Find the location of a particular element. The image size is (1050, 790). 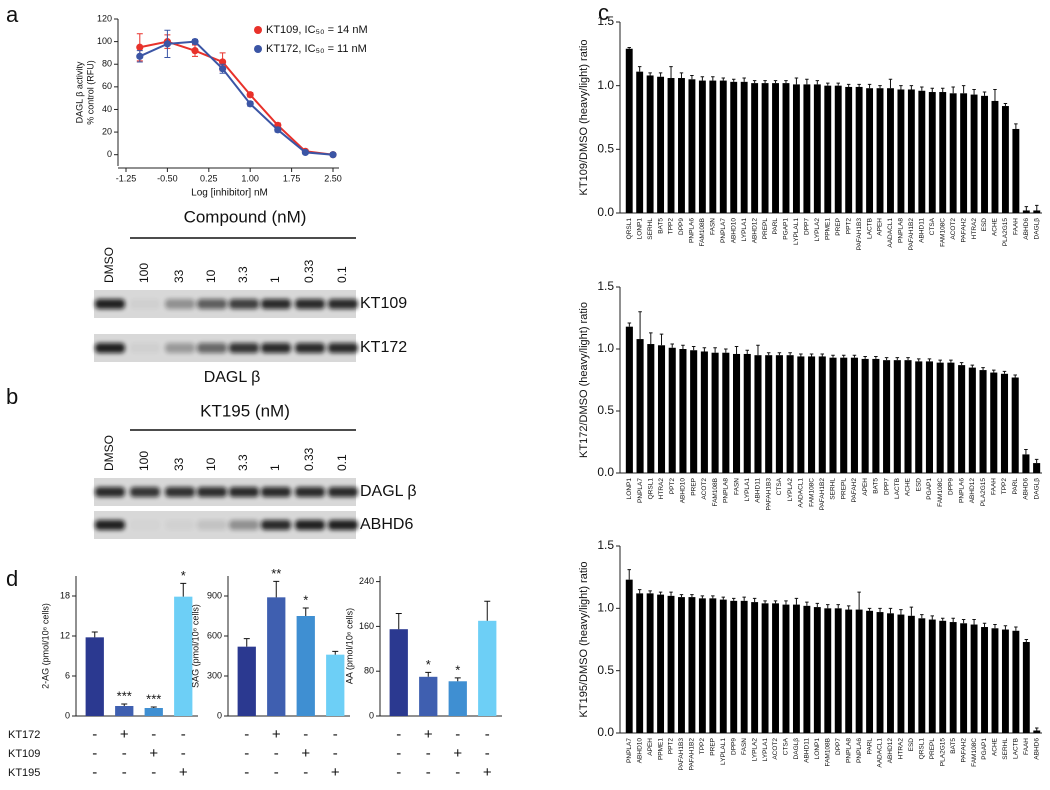

x-tick-label: FAM108C is located at coordinates (974, 752).